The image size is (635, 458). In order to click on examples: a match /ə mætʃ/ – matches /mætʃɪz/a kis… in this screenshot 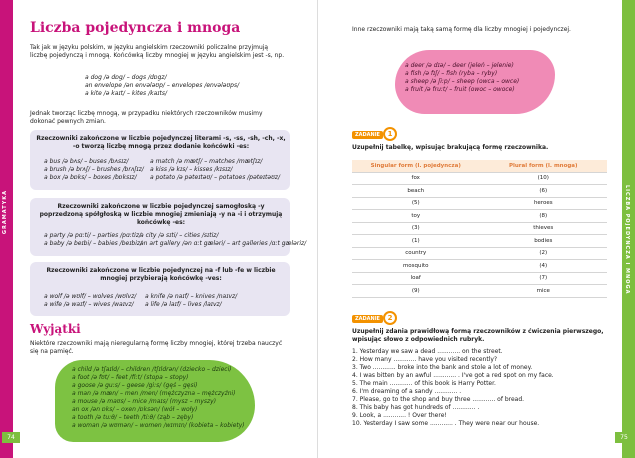, I will do `click(215, 170)`.